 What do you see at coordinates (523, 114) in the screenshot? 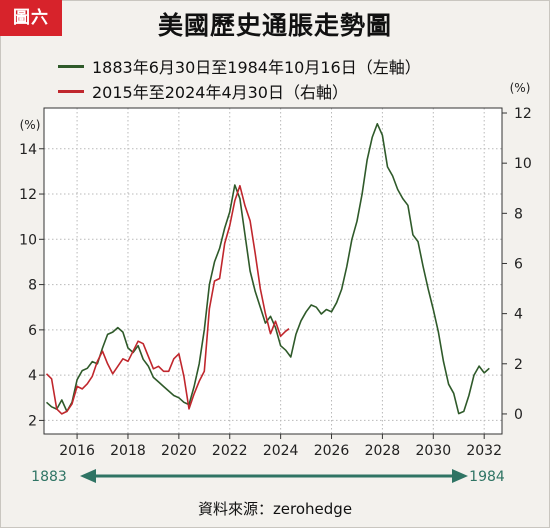
I see `right-y-tick-label: 12` at bounding box center [523, 114].